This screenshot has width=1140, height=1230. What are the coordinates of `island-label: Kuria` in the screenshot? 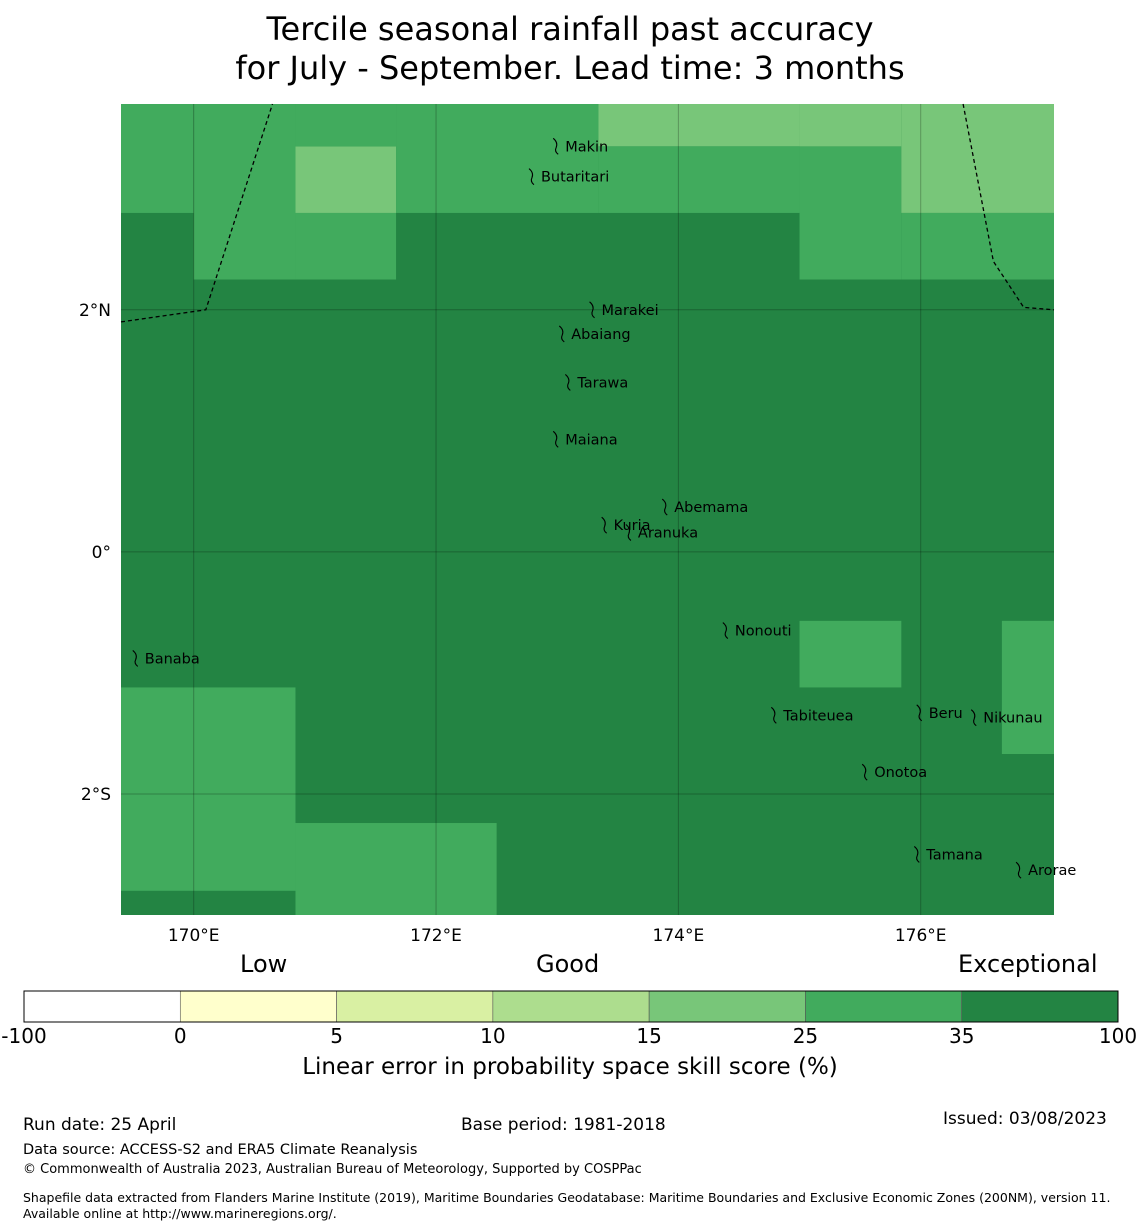 It's located at (632, 526).